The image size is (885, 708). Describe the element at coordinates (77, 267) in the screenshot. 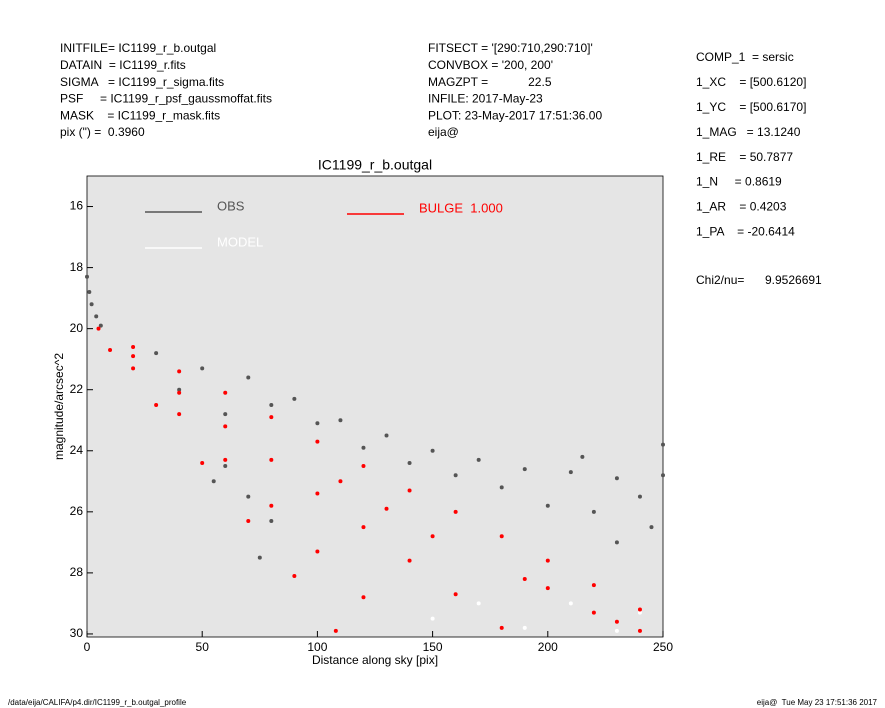

I see `y-tick-label: 18` at that location.